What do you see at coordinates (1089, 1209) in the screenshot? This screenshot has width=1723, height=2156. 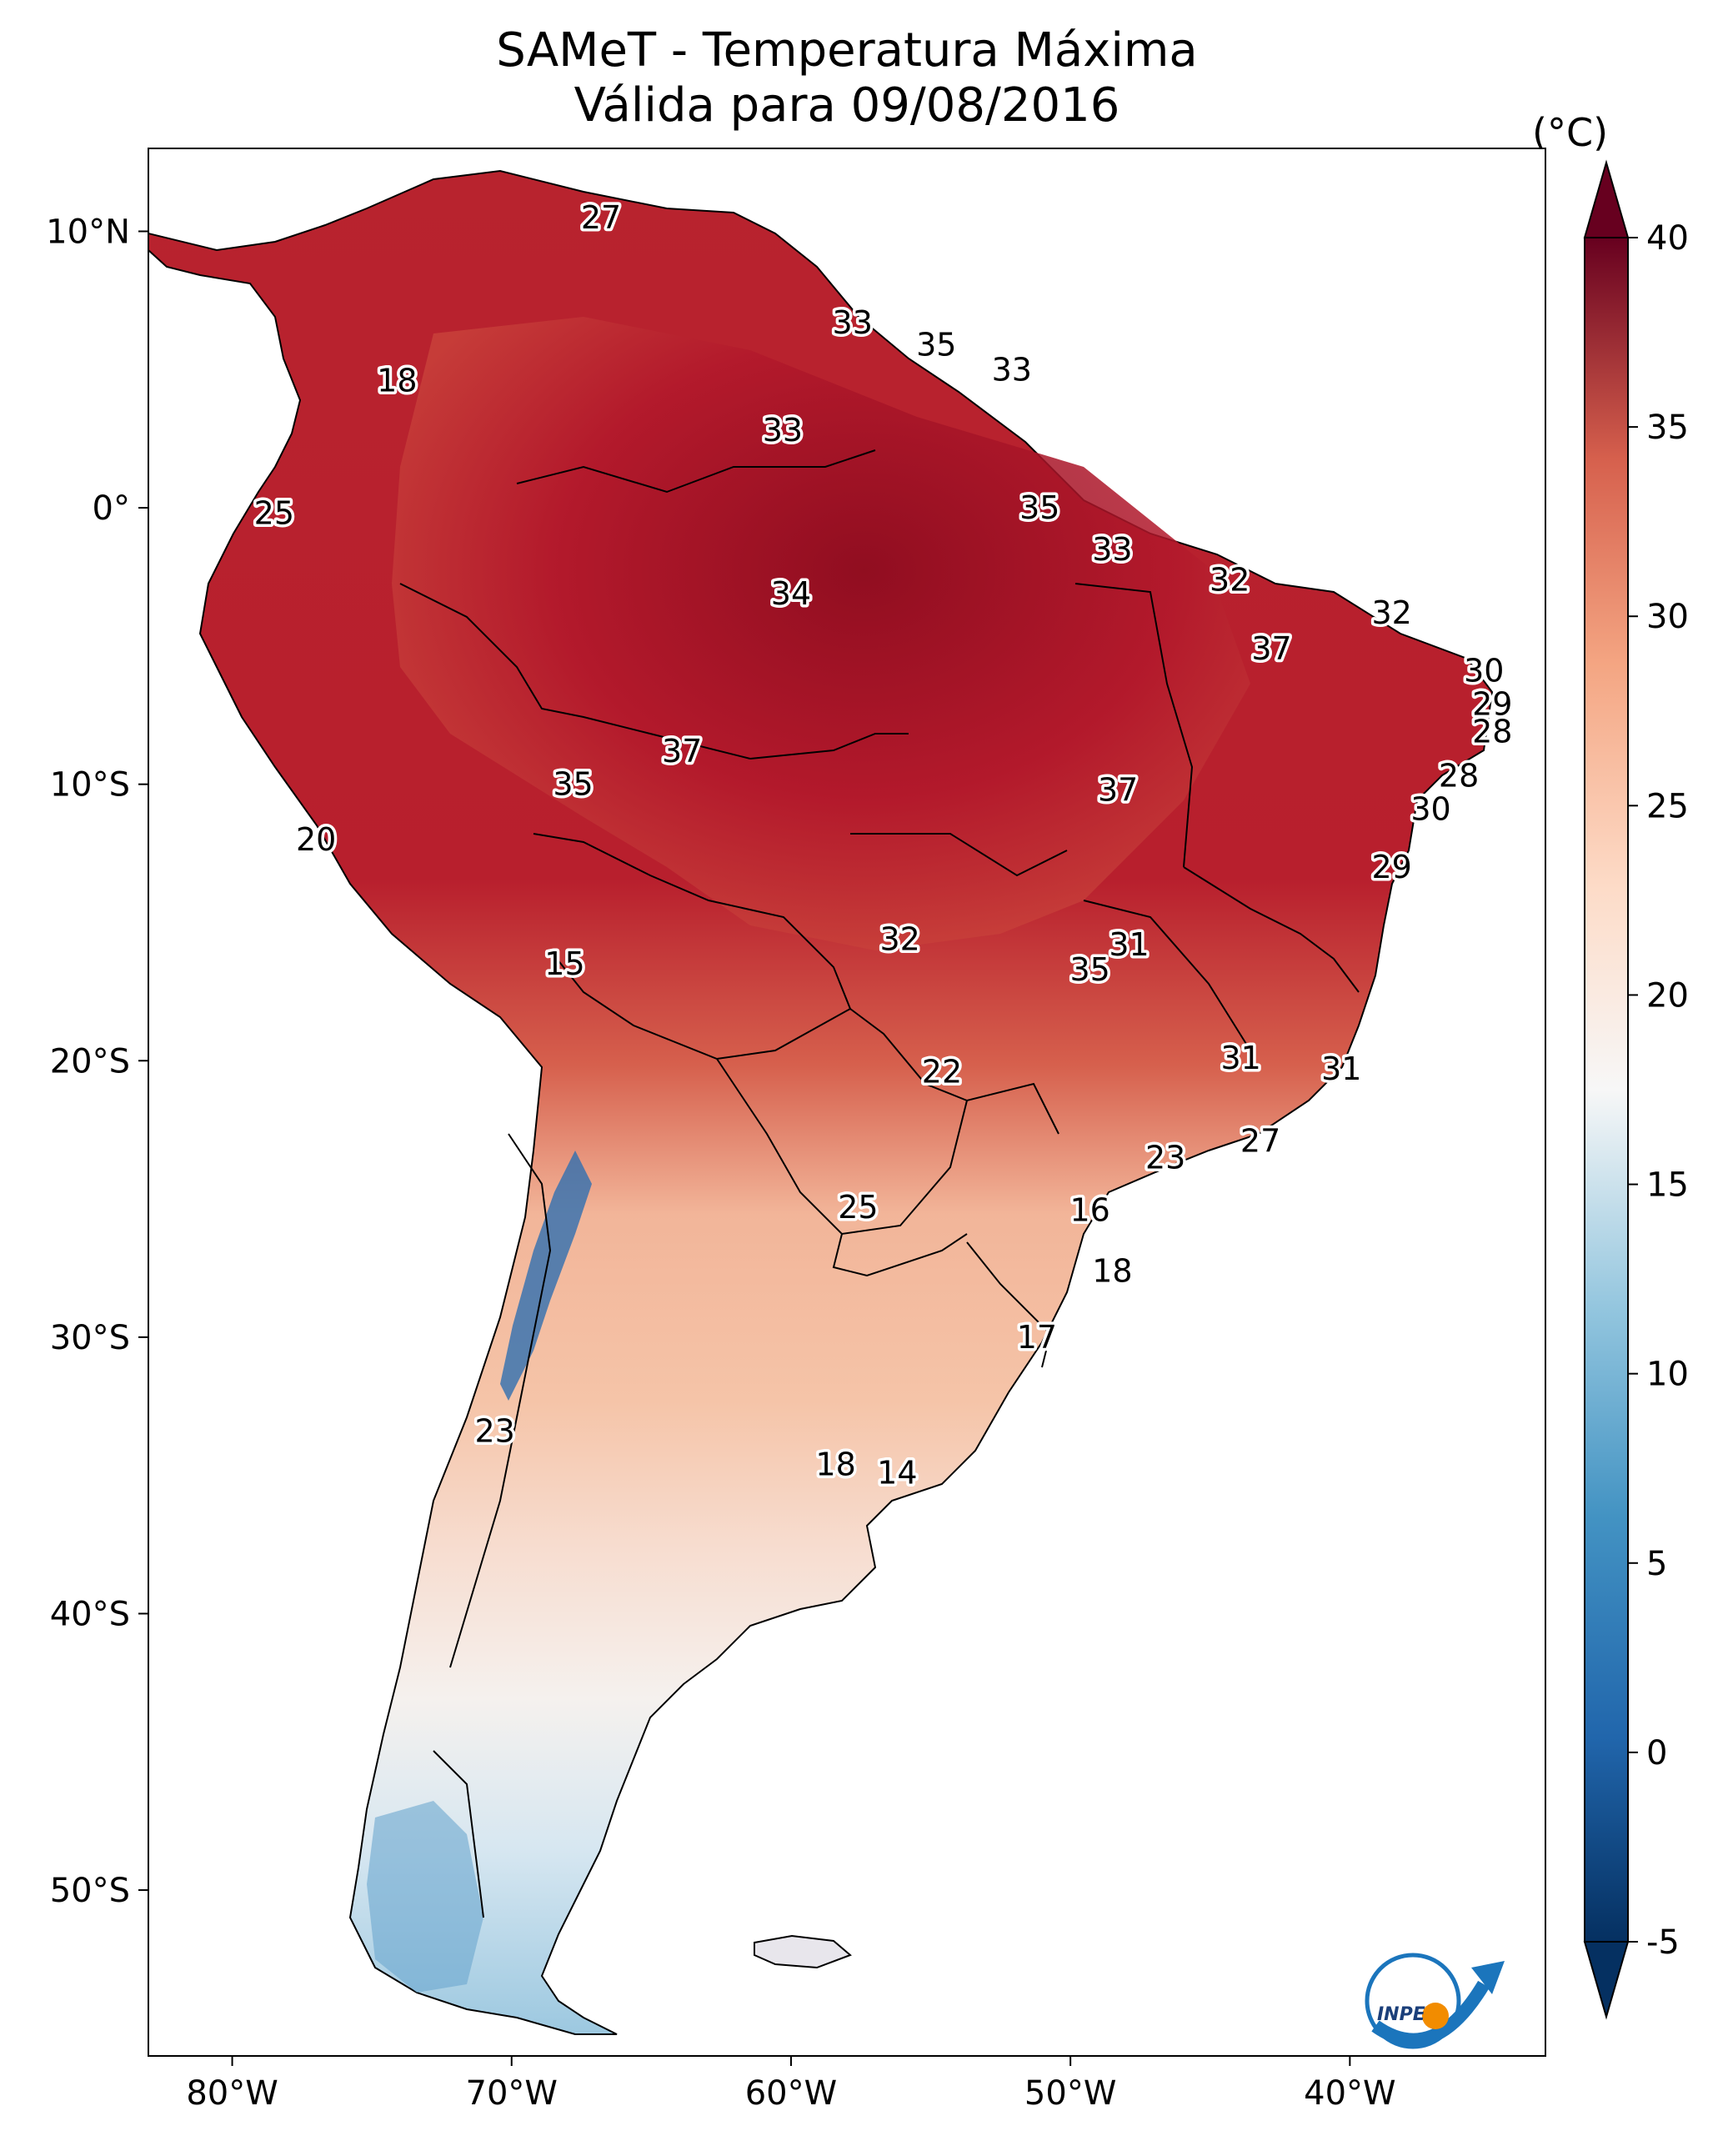 I see `city-temperature-label: 16` at bounding box center [1089, 1209].